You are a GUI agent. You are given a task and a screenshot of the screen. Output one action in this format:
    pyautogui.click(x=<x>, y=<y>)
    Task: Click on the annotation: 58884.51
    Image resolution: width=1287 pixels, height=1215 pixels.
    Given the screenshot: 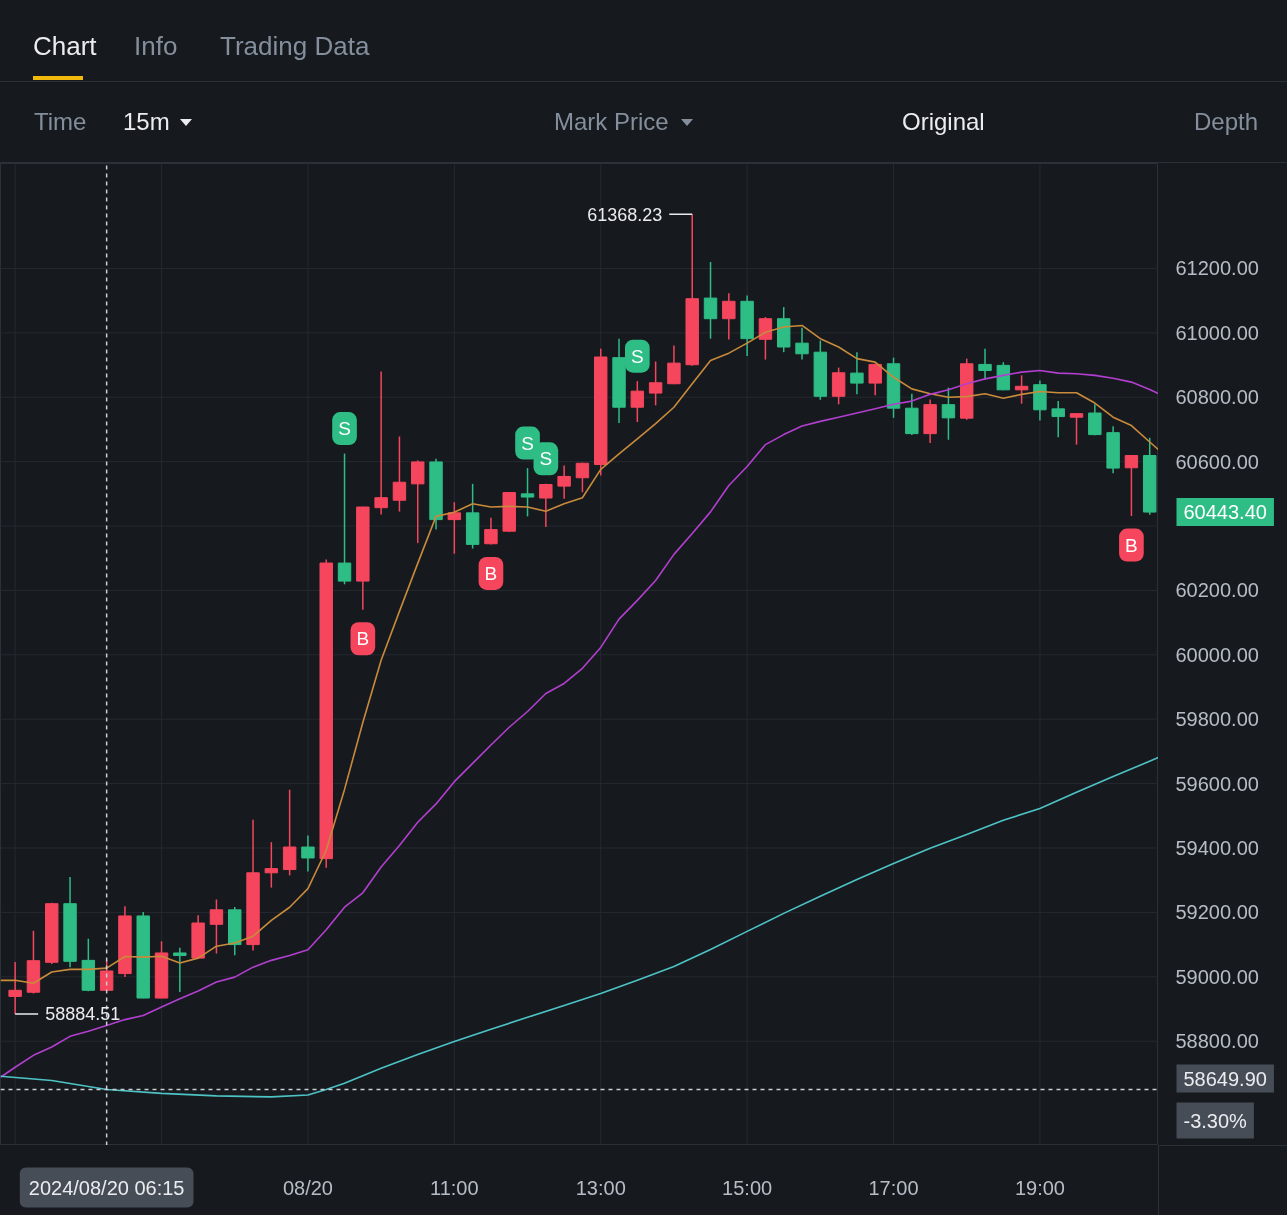 What is the action you would take?
    pyautogui.click(x=83, y=1014)
    